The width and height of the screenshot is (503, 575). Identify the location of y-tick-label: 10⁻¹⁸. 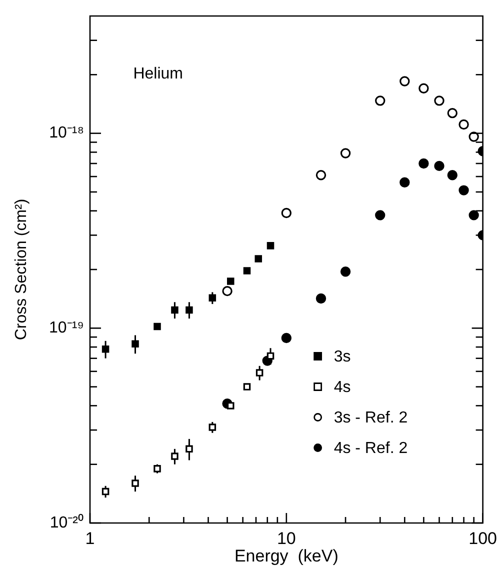
(66, 133).